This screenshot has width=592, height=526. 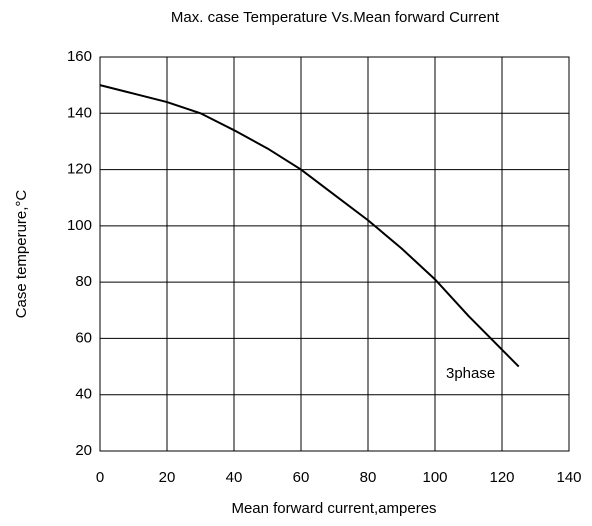 What do you see at coordinates (83, 394) in the screenshot?
I see `y-tick-label: 40` at bounding box center [83, 394].